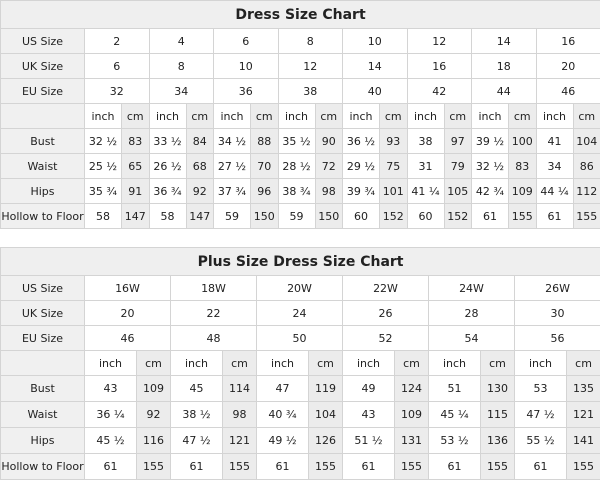  Describe the element at coordinates (299, 338) in the screenshot. I see `eu-size-cell: 50` at that location.